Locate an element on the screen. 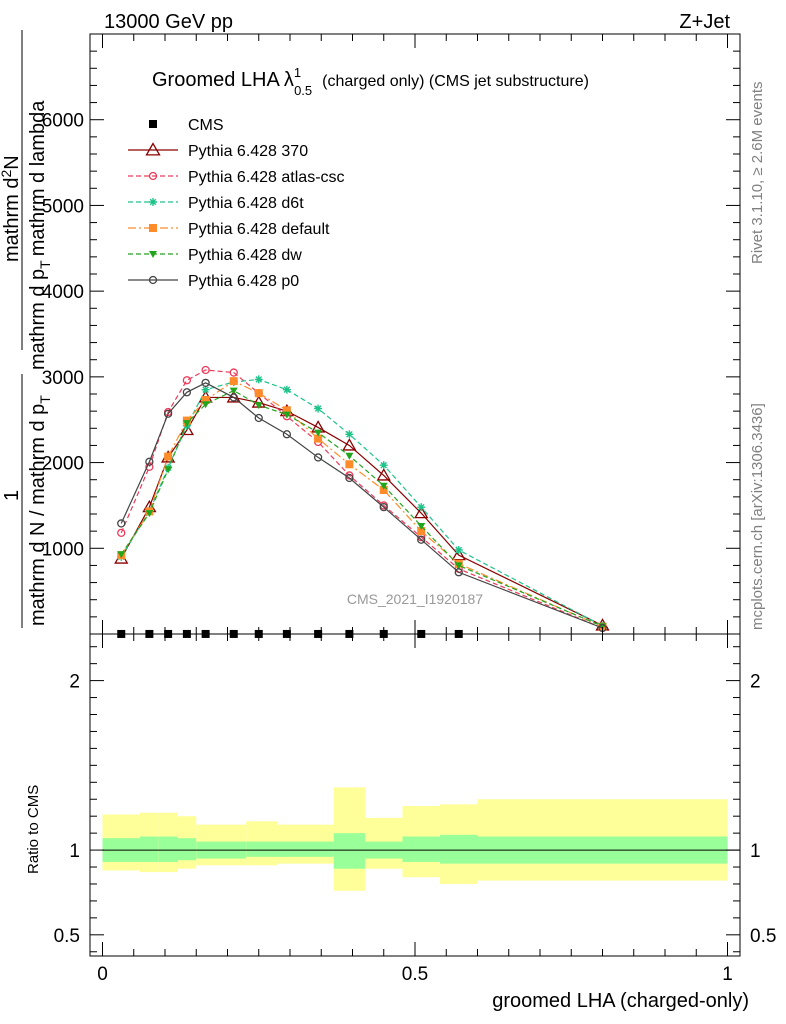 The image size is (786, 1024). ylabel-fraction-one: 1 is located at coordinates (12, 495).